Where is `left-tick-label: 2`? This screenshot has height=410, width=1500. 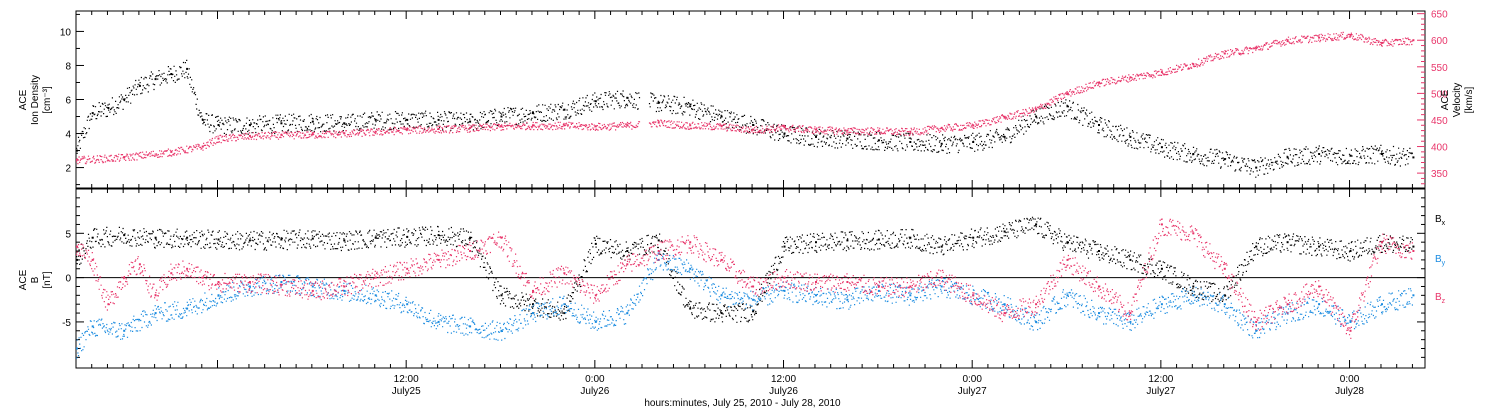
left-tick-label: 2 is located at coordinates (68, 169).